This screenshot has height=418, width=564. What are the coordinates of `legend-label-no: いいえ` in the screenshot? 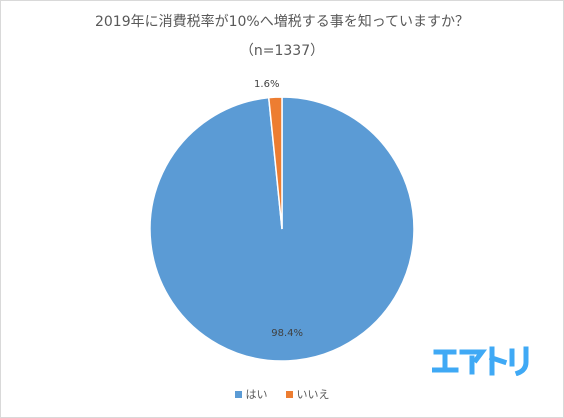 It's located at (313, 394).